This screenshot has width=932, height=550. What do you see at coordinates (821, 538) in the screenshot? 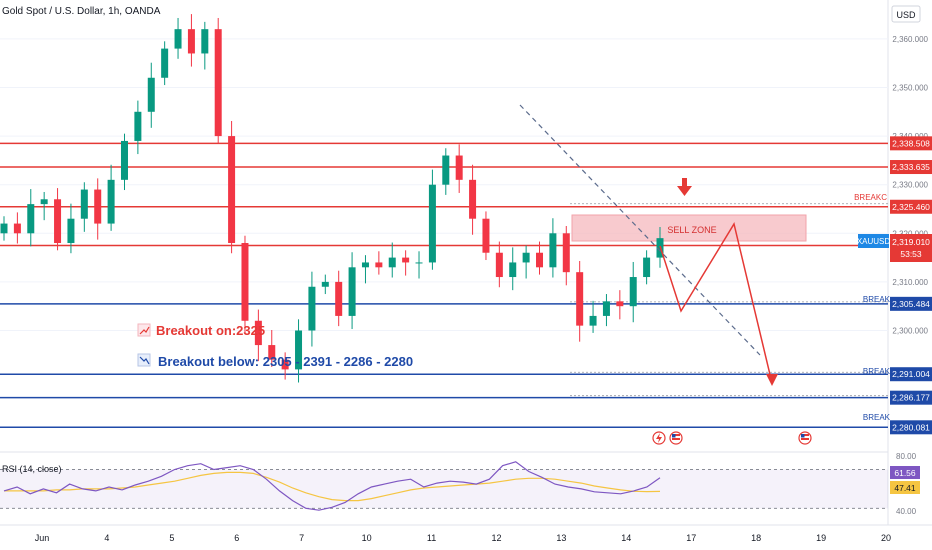
I see `x-tick-label: 19` at bounding box center [821, 538].